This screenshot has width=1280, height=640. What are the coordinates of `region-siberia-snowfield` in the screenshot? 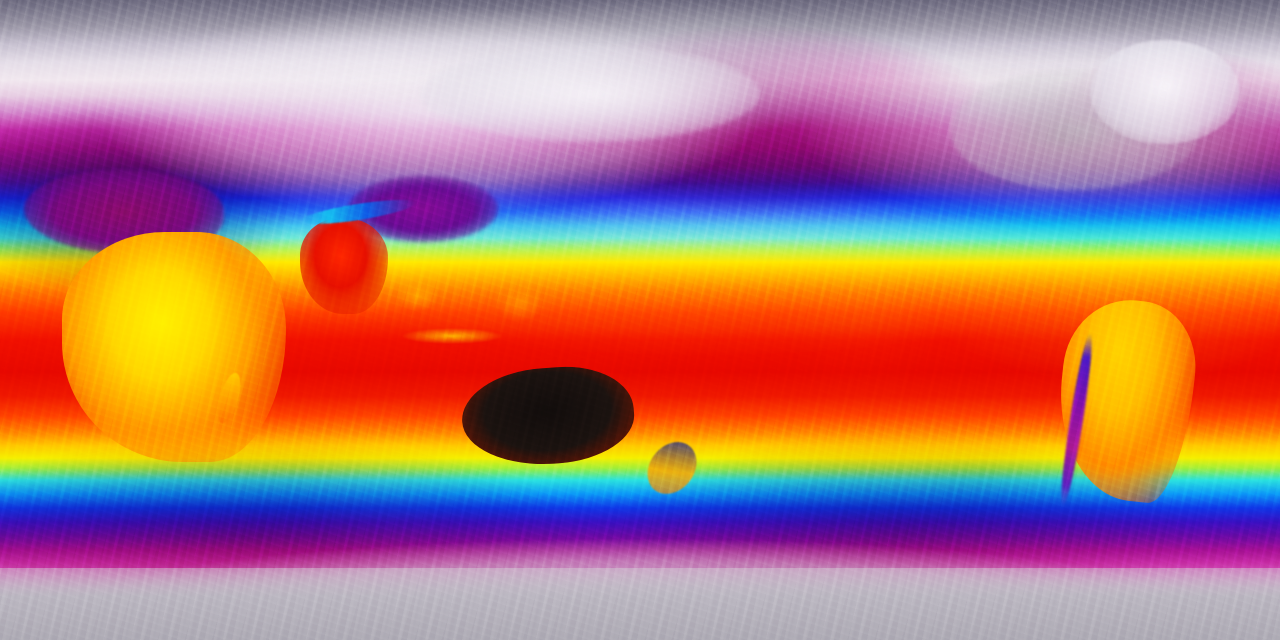 It's located at (590, 94).